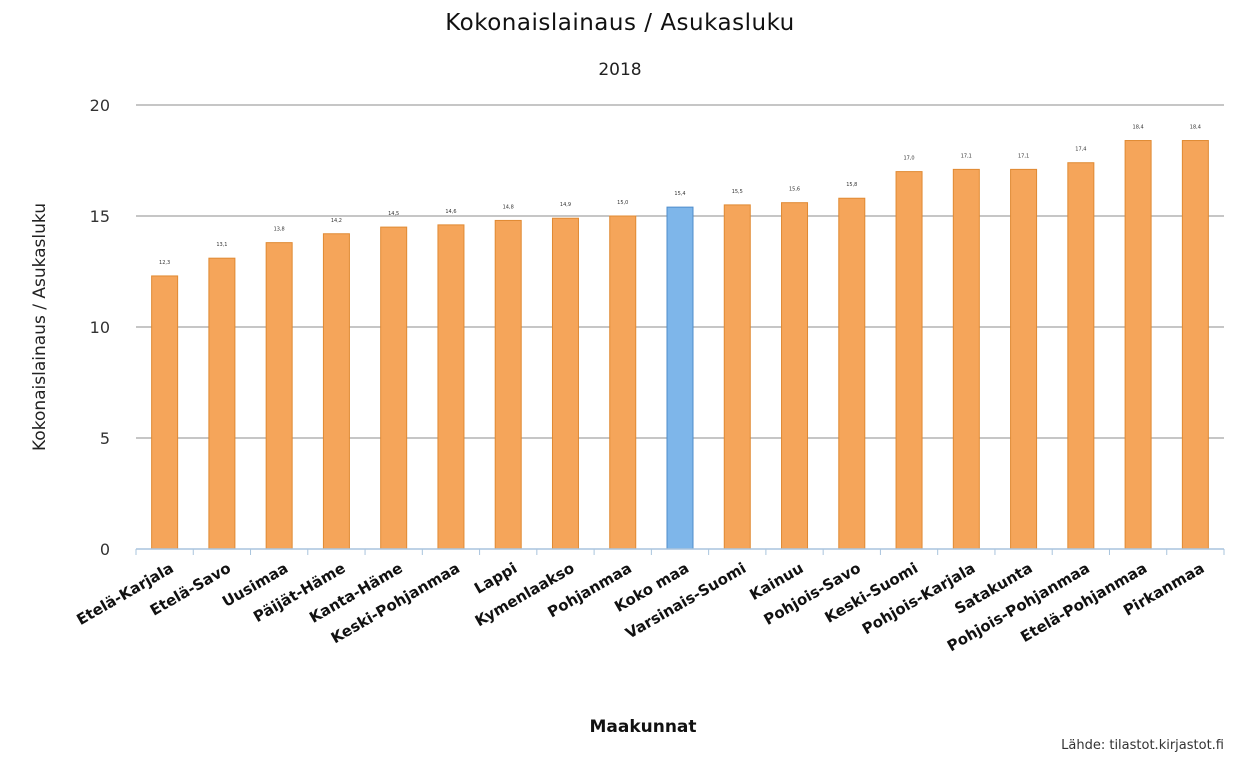  Describe the element at coordinates (40, 327) in the screenshot. I see `y-axis-title: Kokonaislainaus / Asukasluku` at that location.